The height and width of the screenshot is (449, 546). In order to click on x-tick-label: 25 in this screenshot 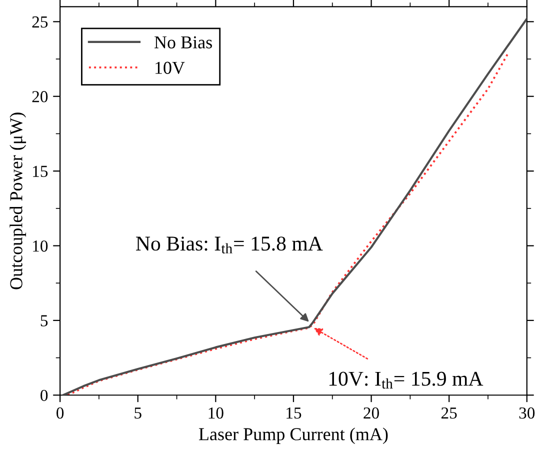, I will do `click(449, 413)`.